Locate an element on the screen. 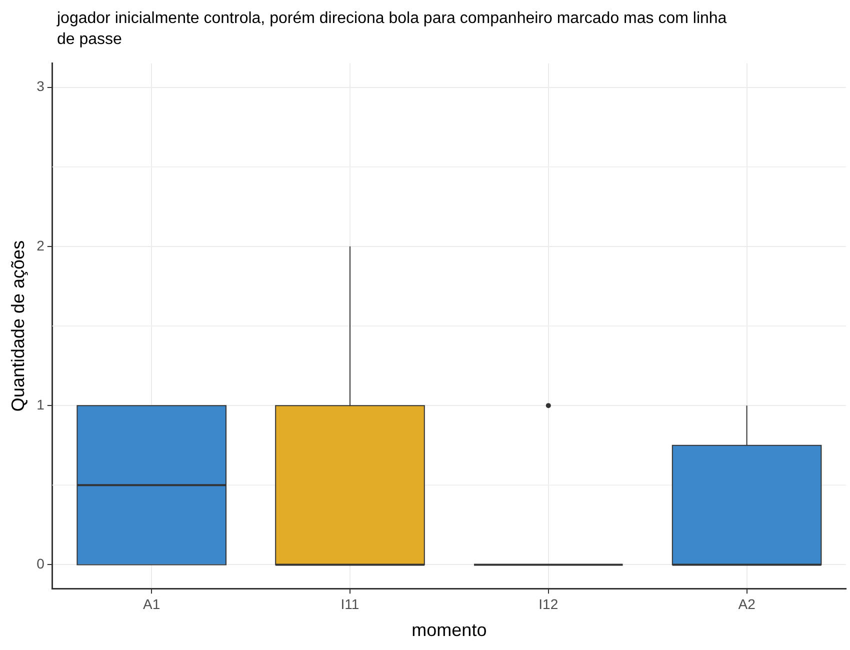 This screenshot has height=650, width=850. y-tick-label: 0 is located at coordinates (40, 564).